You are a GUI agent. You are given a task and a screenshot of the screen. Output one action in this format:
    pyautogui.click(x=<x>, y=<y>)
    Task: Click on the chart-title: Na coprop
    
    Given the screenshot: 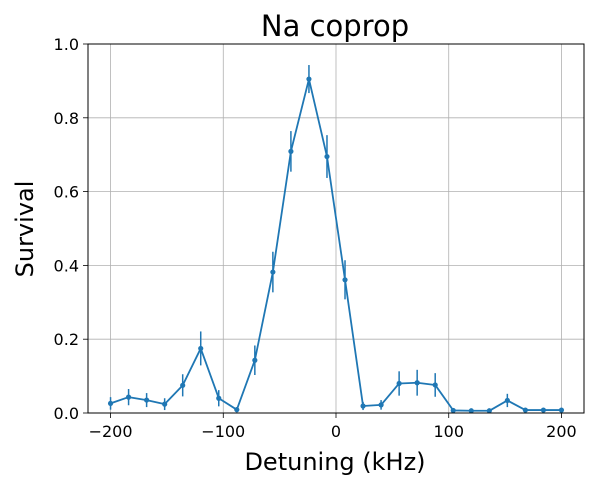 What is the action you would take?
    pyautogui.click(x=335, y=26)
    